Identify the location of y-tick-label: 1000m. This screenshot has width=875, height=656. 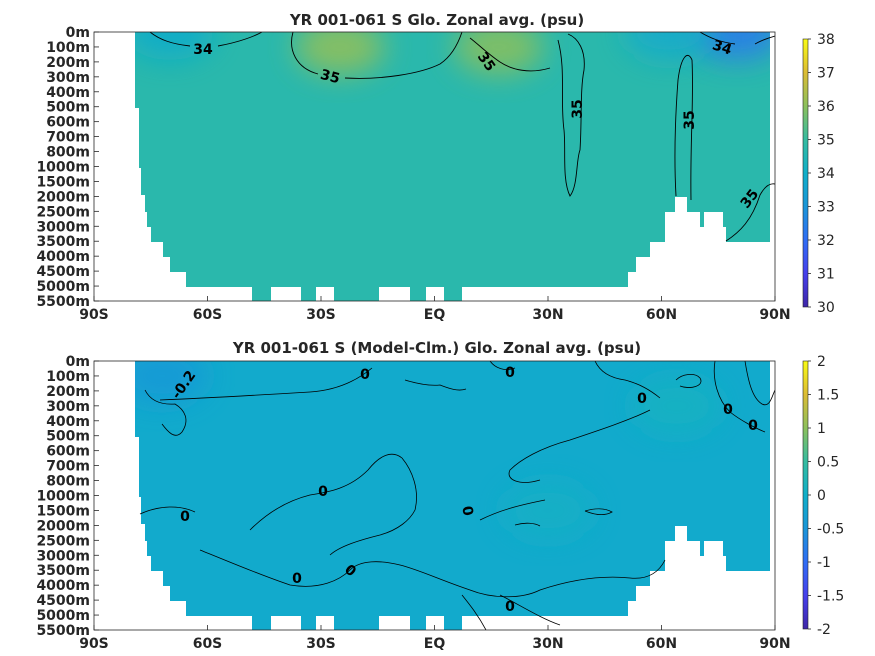
(63, 168).